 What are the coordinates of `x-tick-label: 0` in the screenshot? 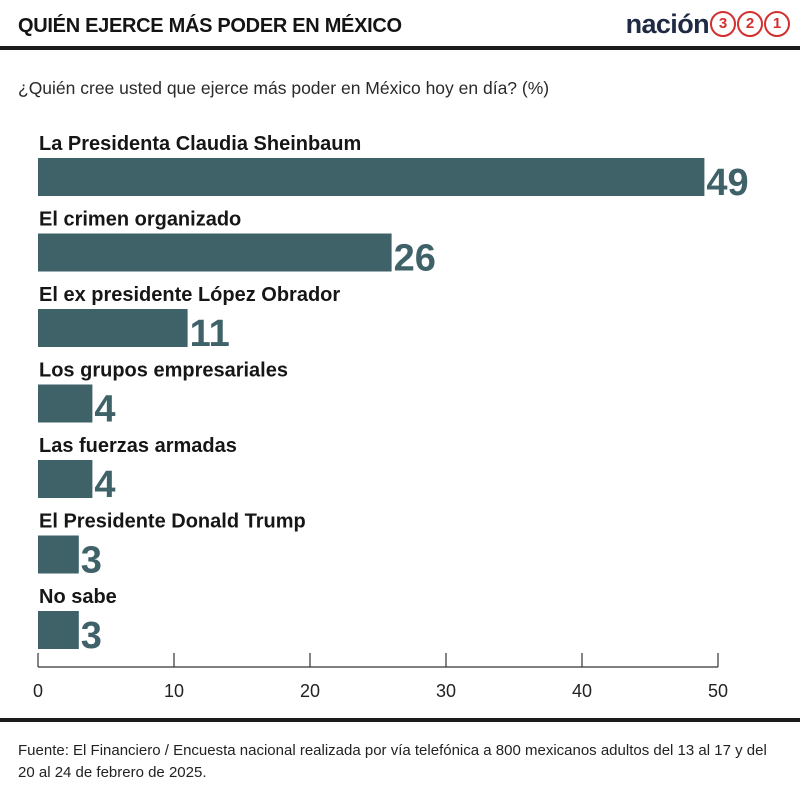 It's located at (38, 691).